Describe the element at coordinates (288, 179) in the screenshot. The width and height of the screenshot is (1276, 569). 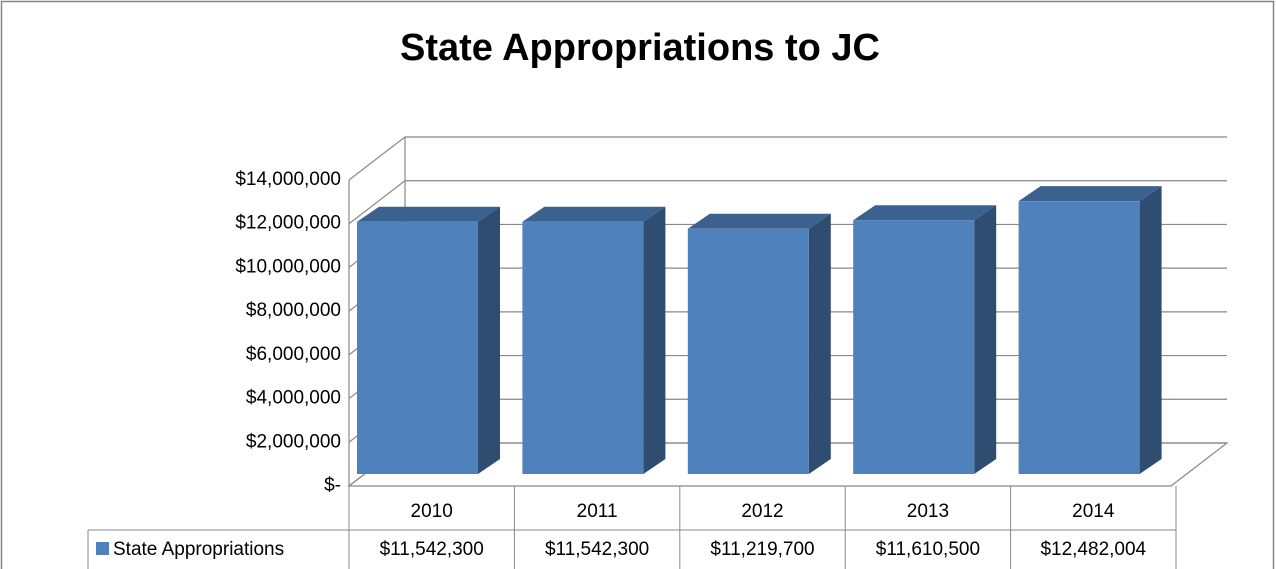
I see `y-tick-label: $14,000,000` at that location.